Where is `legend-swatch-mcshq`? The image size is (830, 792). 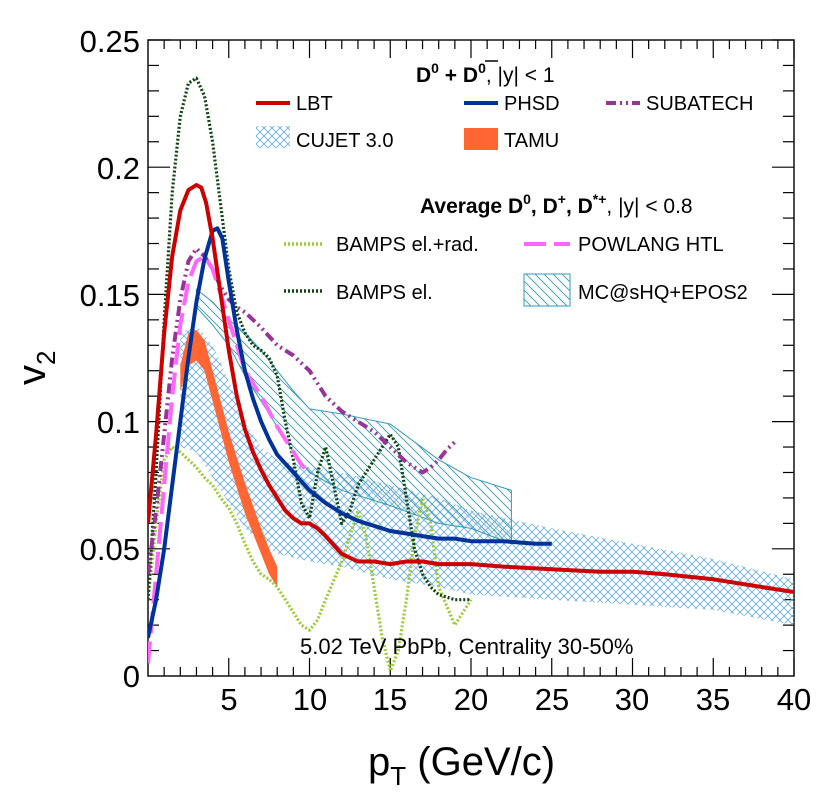 legend-swatch-mcshq is located at coordinates (547, 290).